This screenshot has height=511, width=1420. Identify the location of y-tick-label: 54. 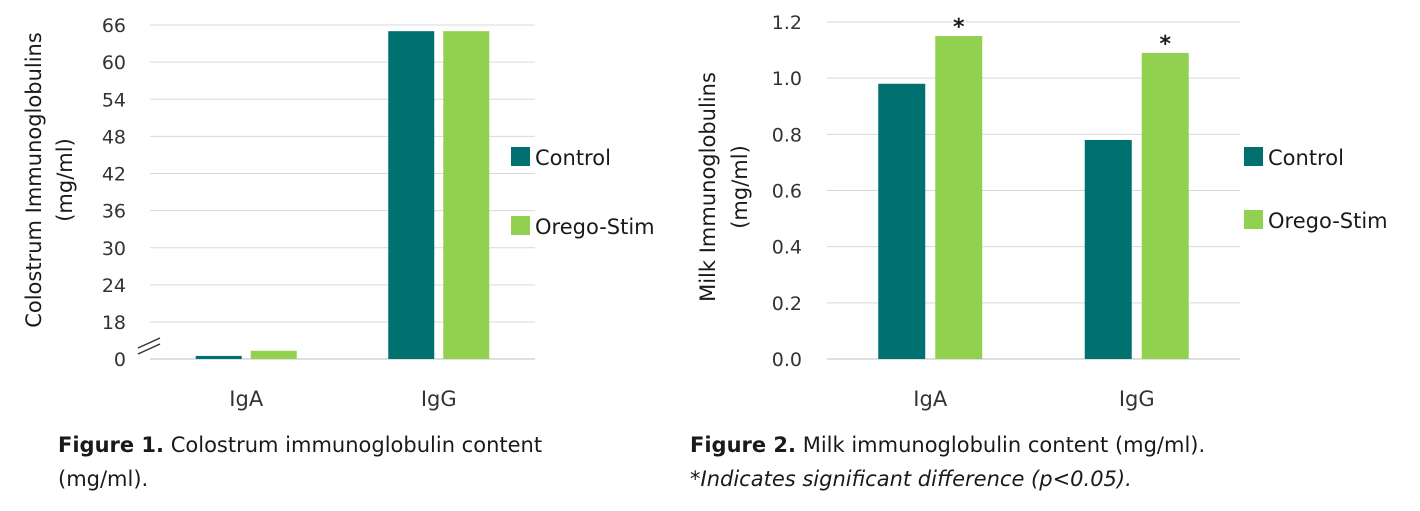
(114, 100).